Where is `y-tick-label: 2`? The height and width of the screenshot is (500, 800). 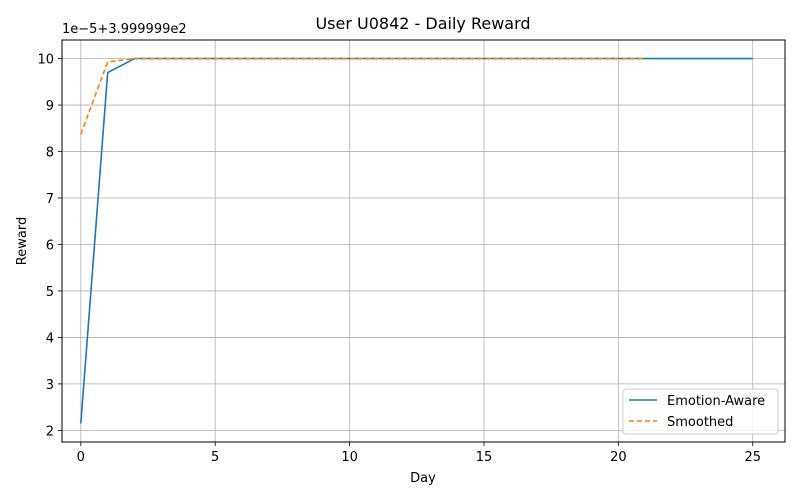 y-tick-label: 2 is located at coordinates (50, 431).